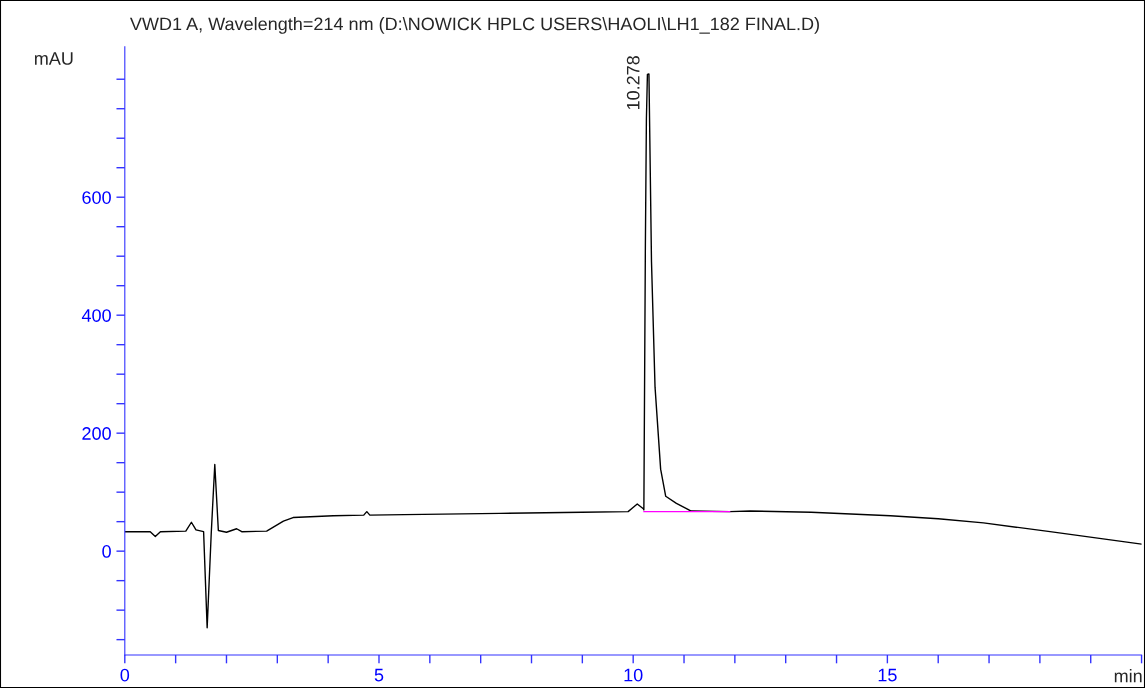  Describe the element at coordinates (96, 197) in the screenshot. I see `y-tick-label: 600` at that location.